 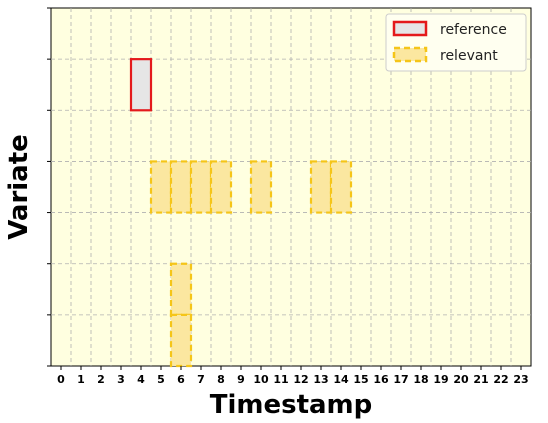 What do you see at coordinates (121, 379) in the screenshot?
I see `x-tick-label: 3` at bounding box center [121, 379].